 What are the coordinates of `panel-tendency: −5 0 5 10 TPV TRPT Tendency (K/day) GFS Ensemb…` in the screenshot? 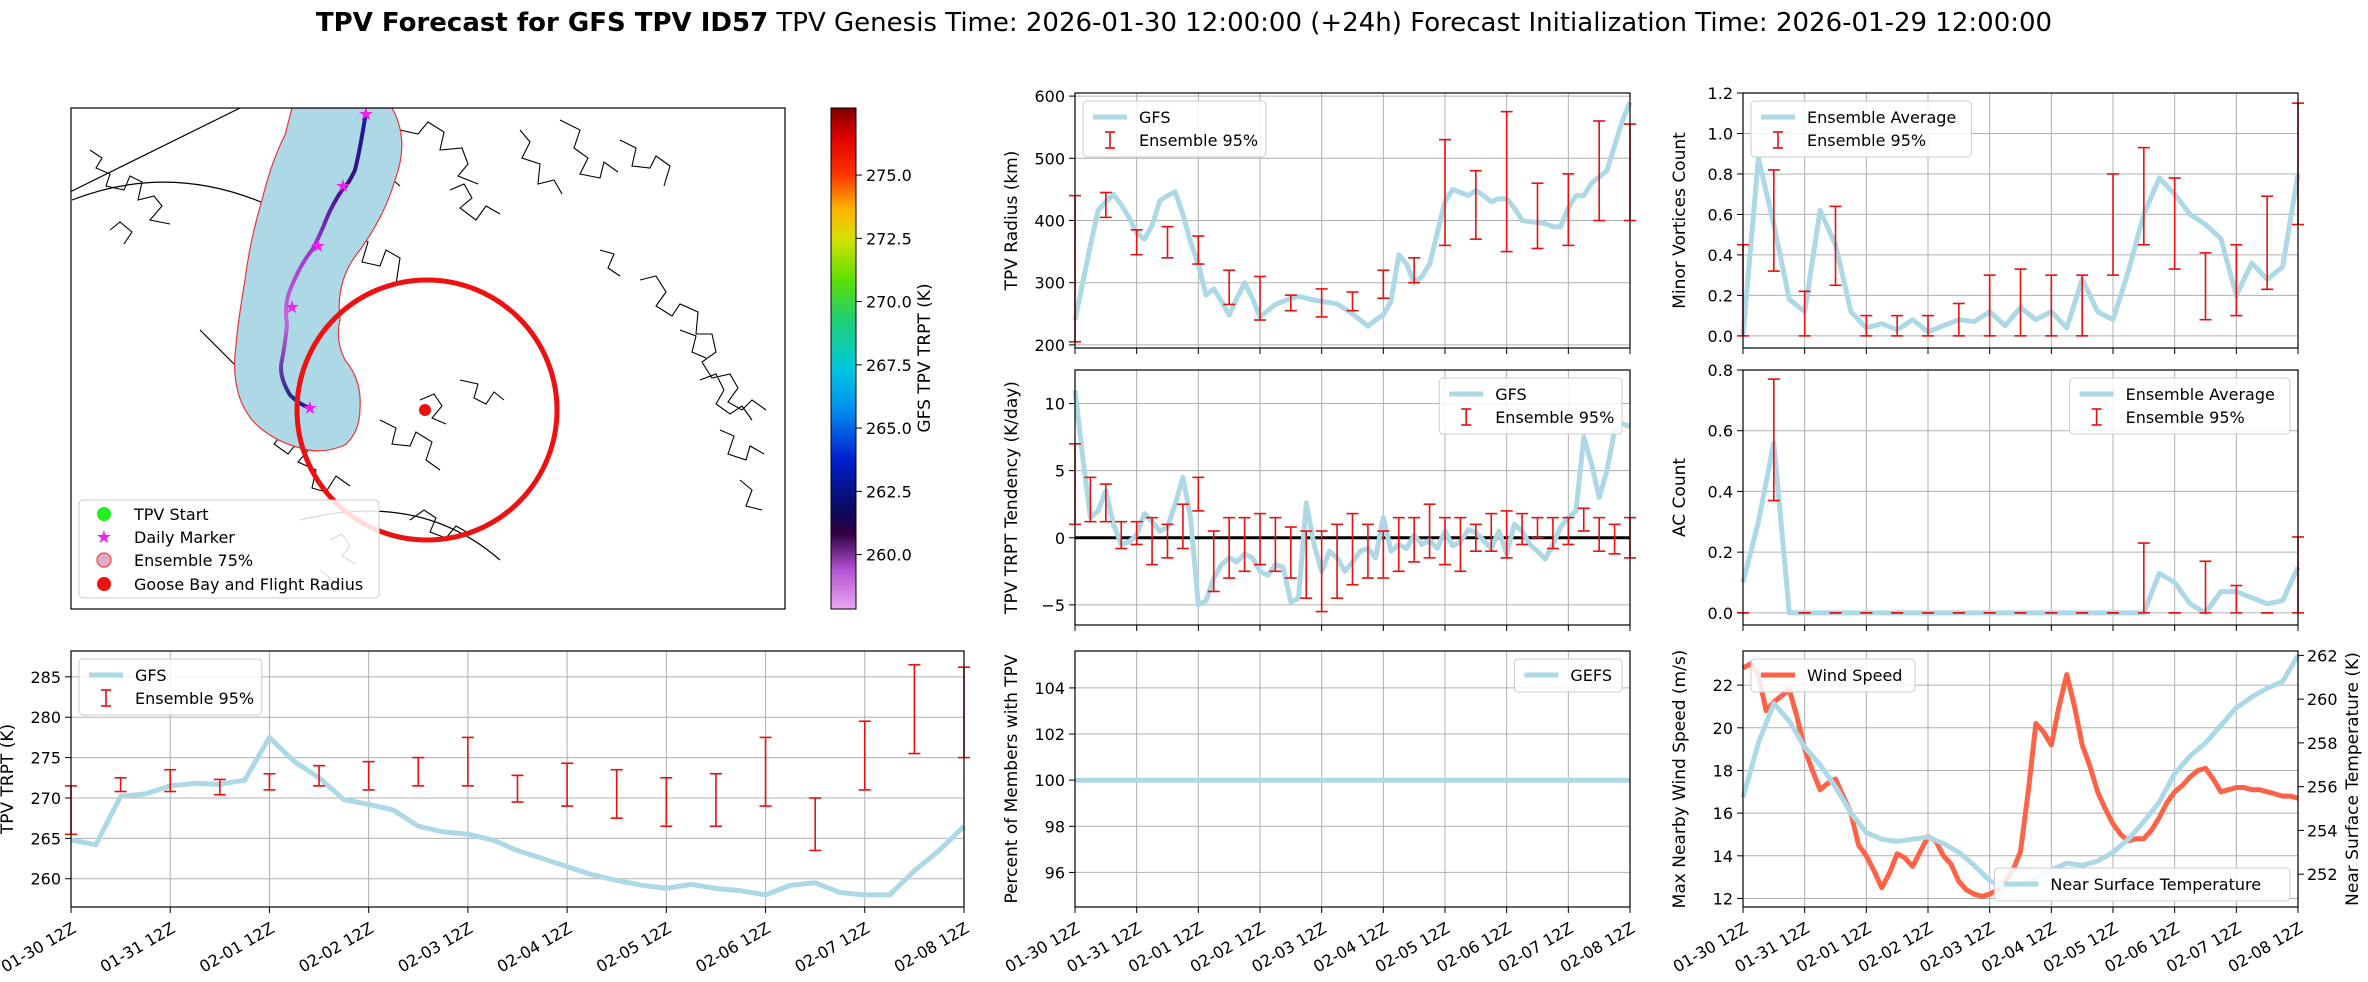 It's located at (1319, 500).